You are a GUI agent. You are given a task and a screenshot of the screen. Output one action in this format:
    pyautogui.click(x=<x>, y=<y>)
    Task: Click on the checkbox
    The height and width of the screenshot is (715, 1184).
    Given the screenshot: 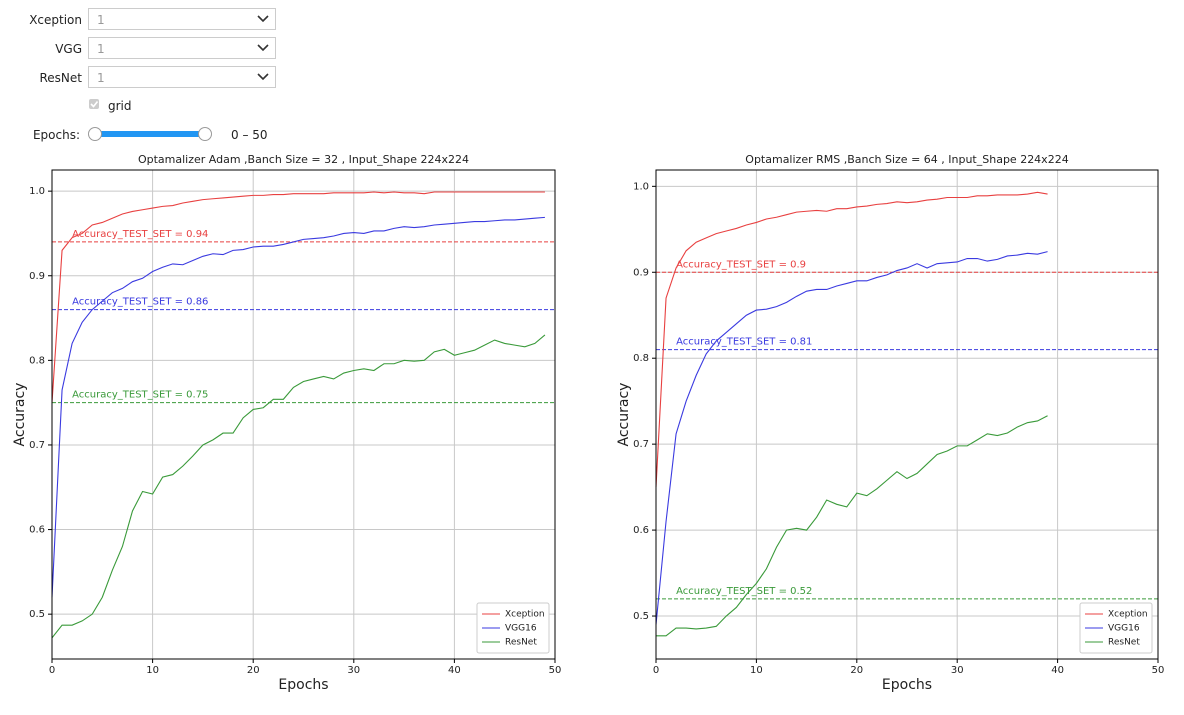 What is the action you would take?
    pyautogui.click(x=94, y=104)
    